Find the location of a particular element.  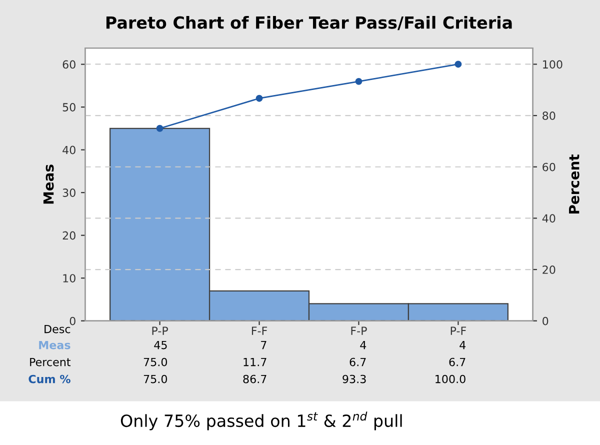

text: Cum % is located at coordinates (49, 379).